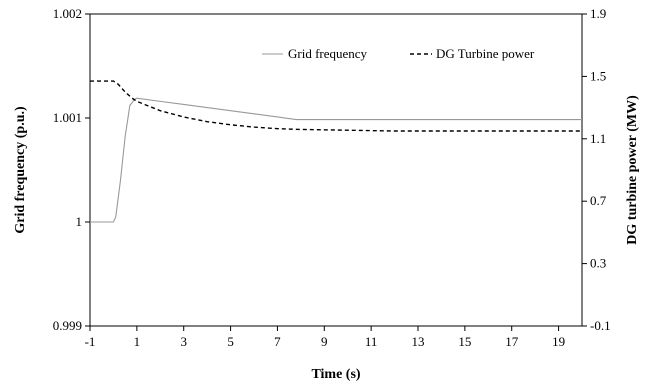 The width and height of the screenshot is (648, 383). What do you see at coordinates (90, 341) in the screenshot?
I see `x-tick-label: -1` at bounding box center [90, 341].